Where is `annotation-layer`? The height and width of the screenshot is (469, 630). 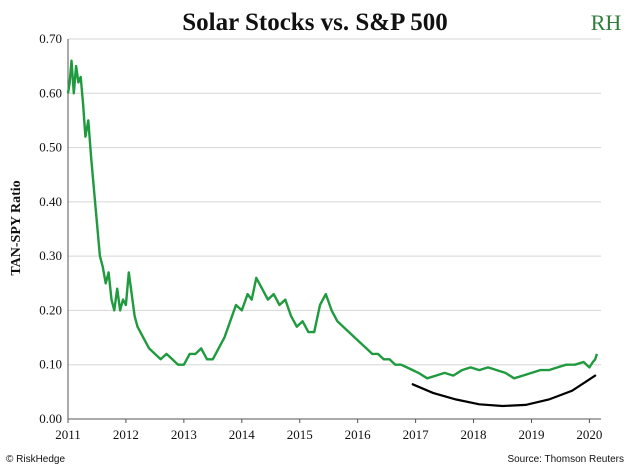
annotation-layer is located at coordinates (504, 391).